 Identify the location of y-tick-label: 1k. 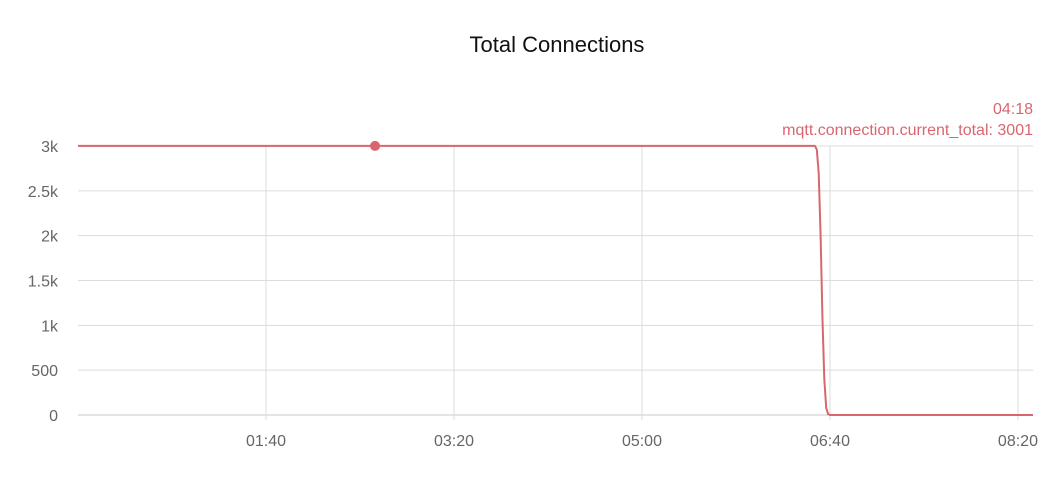
(50, 326).